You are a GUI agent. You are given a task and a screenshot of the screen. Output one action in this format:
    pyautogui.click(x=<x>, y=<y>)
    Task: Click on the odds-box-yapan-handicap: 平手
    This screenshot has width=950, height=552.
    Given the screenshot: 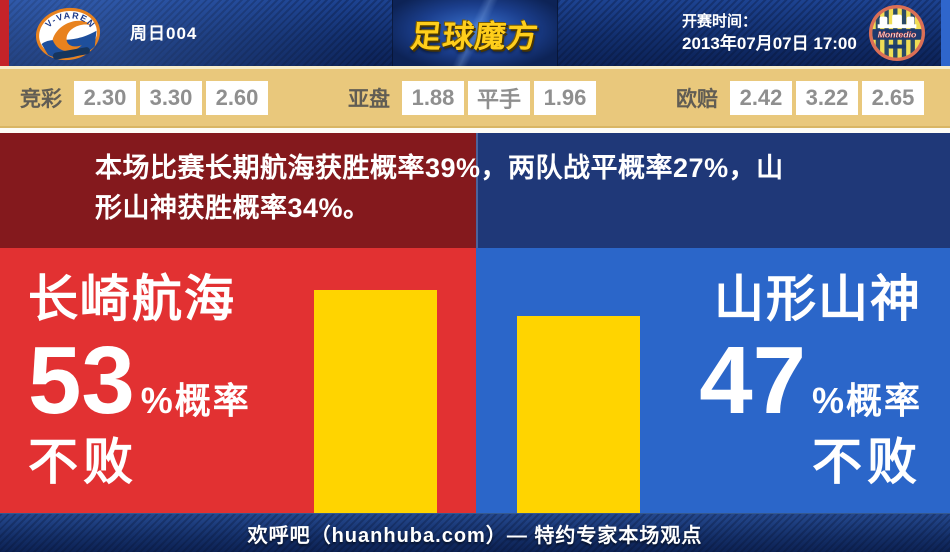 What is the action you would take?
    pyautogui.click(x=499, y=97)
    